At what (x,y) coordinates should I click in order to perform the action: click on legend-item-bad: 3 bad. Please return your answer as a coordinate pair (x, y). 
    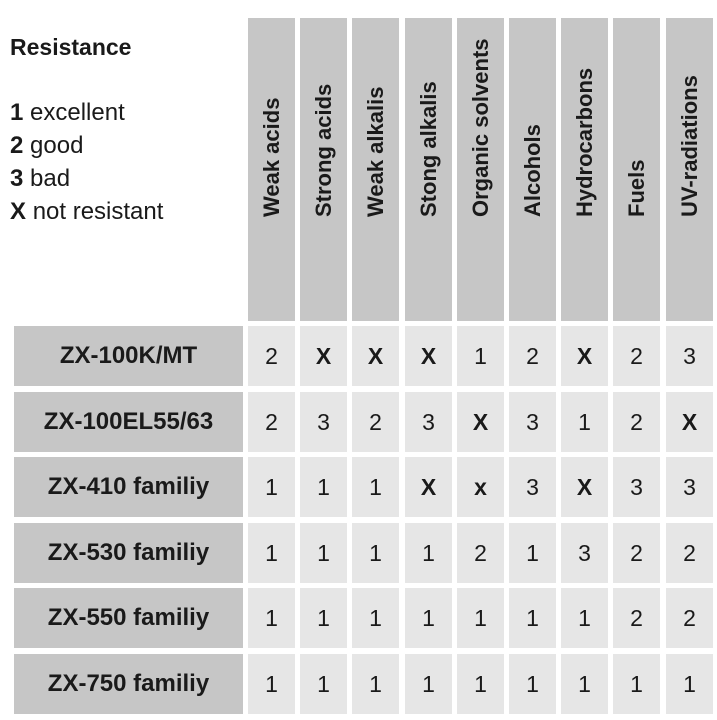
    Looking at the image, I should click on (125, 178).